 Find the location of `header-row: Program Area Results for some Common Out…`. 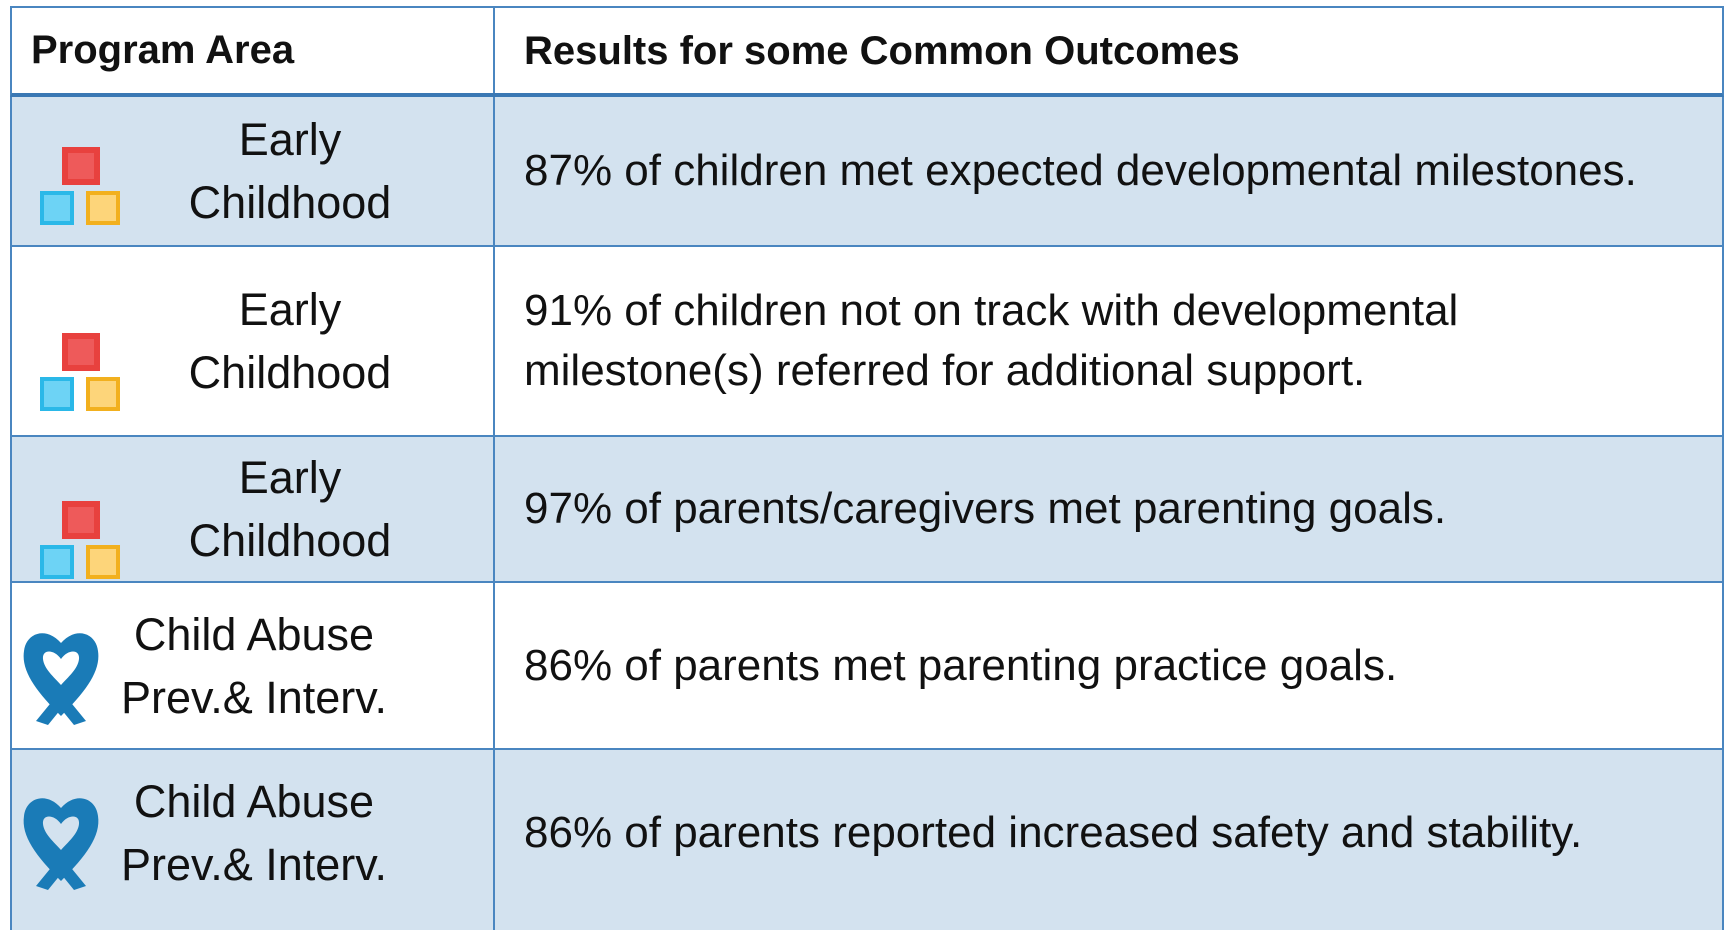

header-row: Program Area Results for some Common Out… is located at coordinates (867, 51).